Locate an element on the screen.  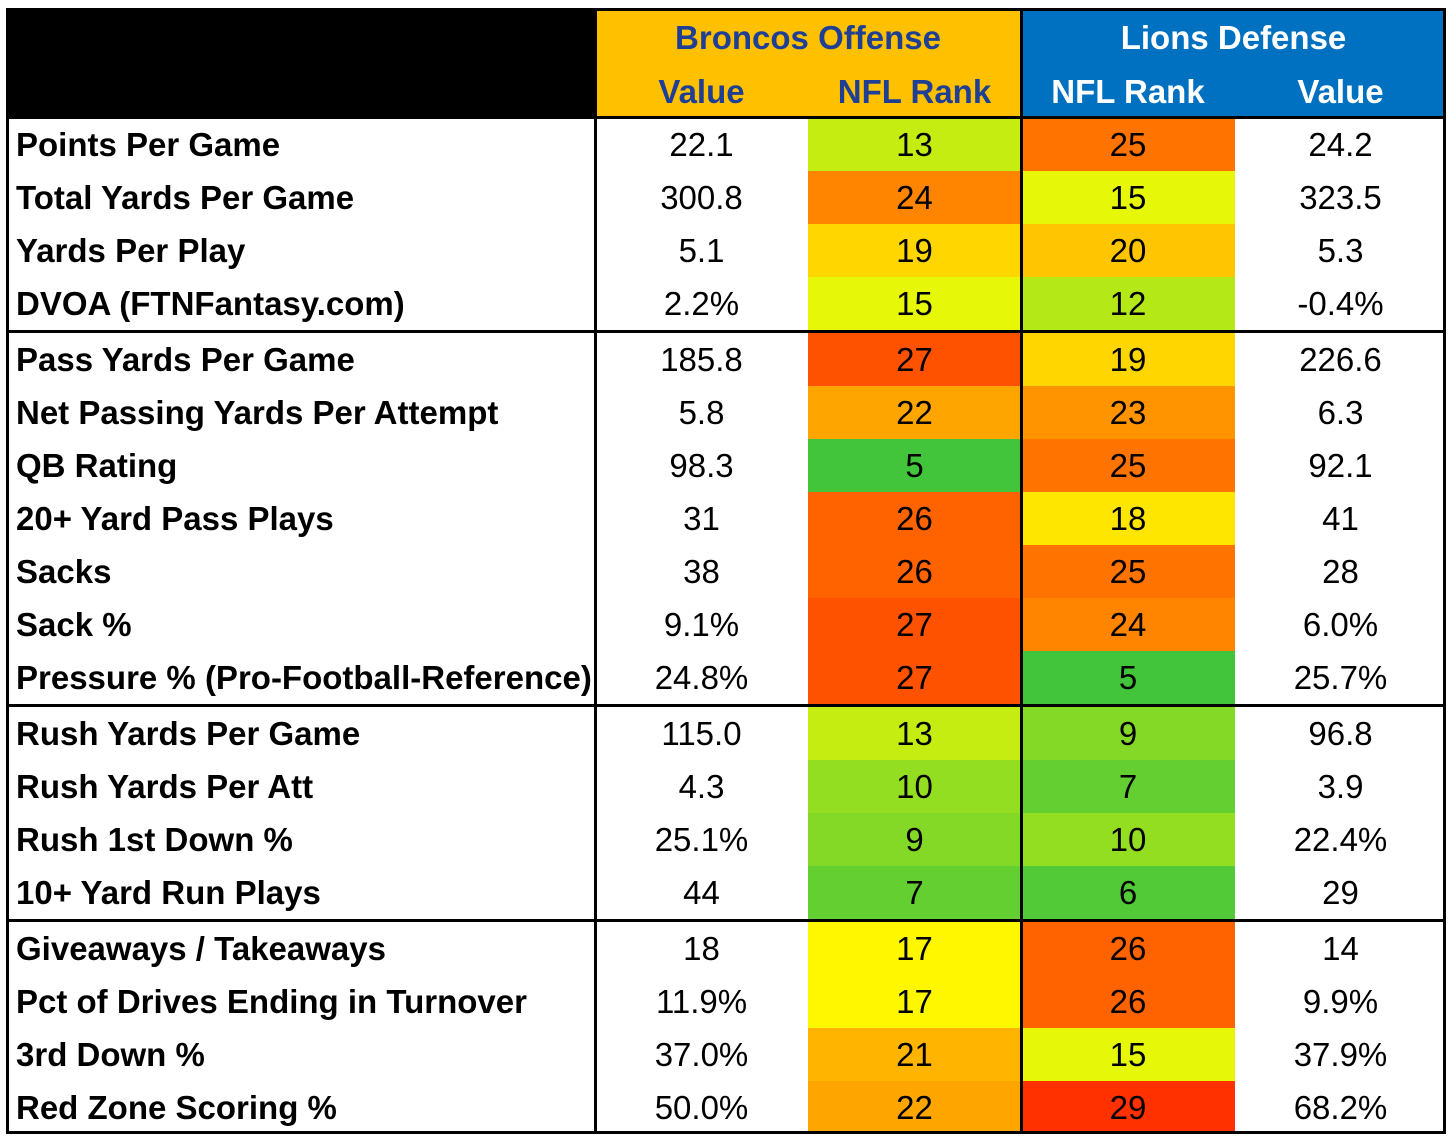
lions-defense-value: 6.3 is located at coordinates (1340, 412).